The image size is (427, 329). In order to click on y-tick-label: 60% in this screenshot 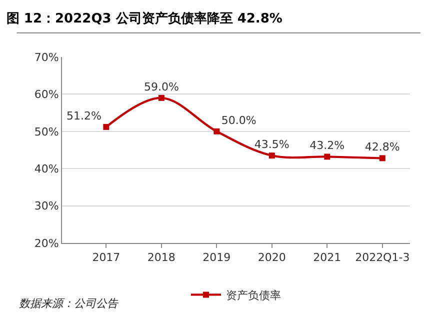, I will do `click(46, 95)`.